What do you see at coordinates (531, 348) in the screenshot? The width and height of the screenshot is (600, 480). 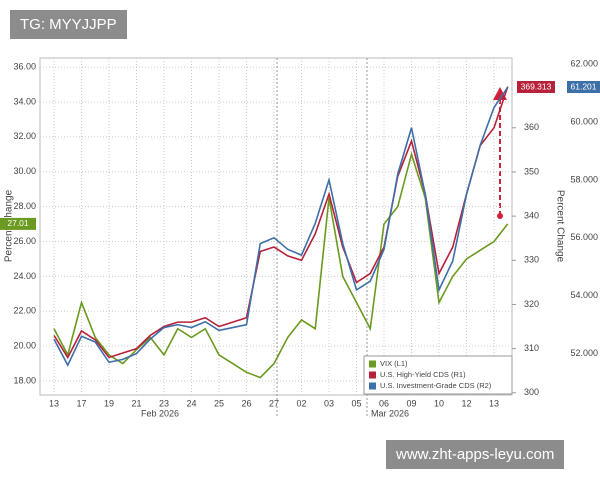 I see `y2-tick-label: 310` at bounding box center [531, 348].